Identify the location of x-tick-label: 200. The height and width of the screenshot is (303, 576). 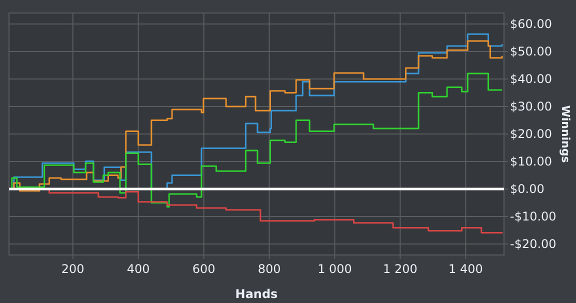
(72, 269).